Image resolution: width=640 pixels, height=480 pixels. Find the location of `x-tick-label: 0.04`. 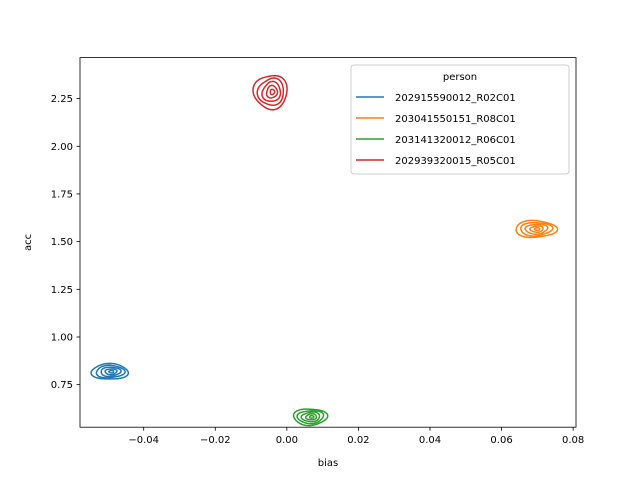

x-tick-label: 0.04 is located at coordinates (430, 440).